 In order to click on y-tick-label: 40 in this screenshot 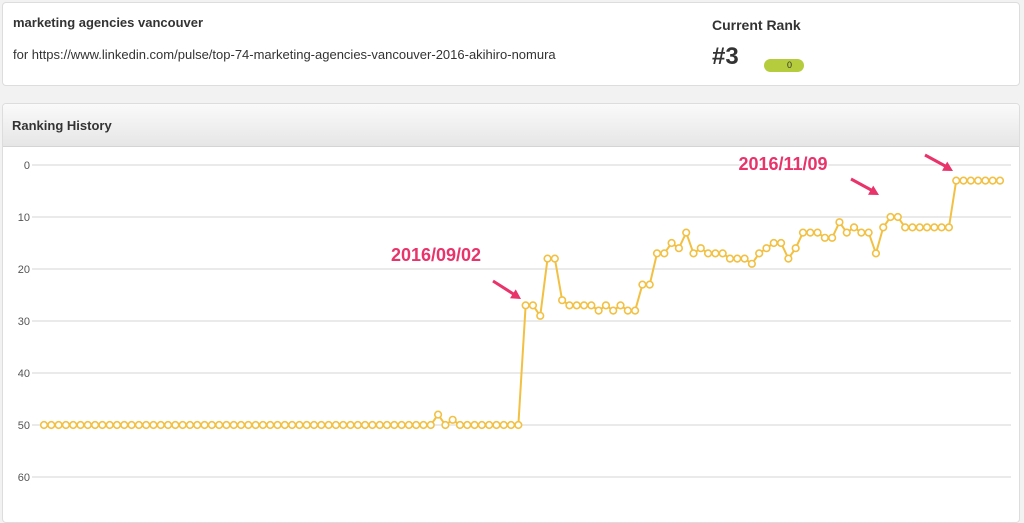, I will do `click(24, 374)`.